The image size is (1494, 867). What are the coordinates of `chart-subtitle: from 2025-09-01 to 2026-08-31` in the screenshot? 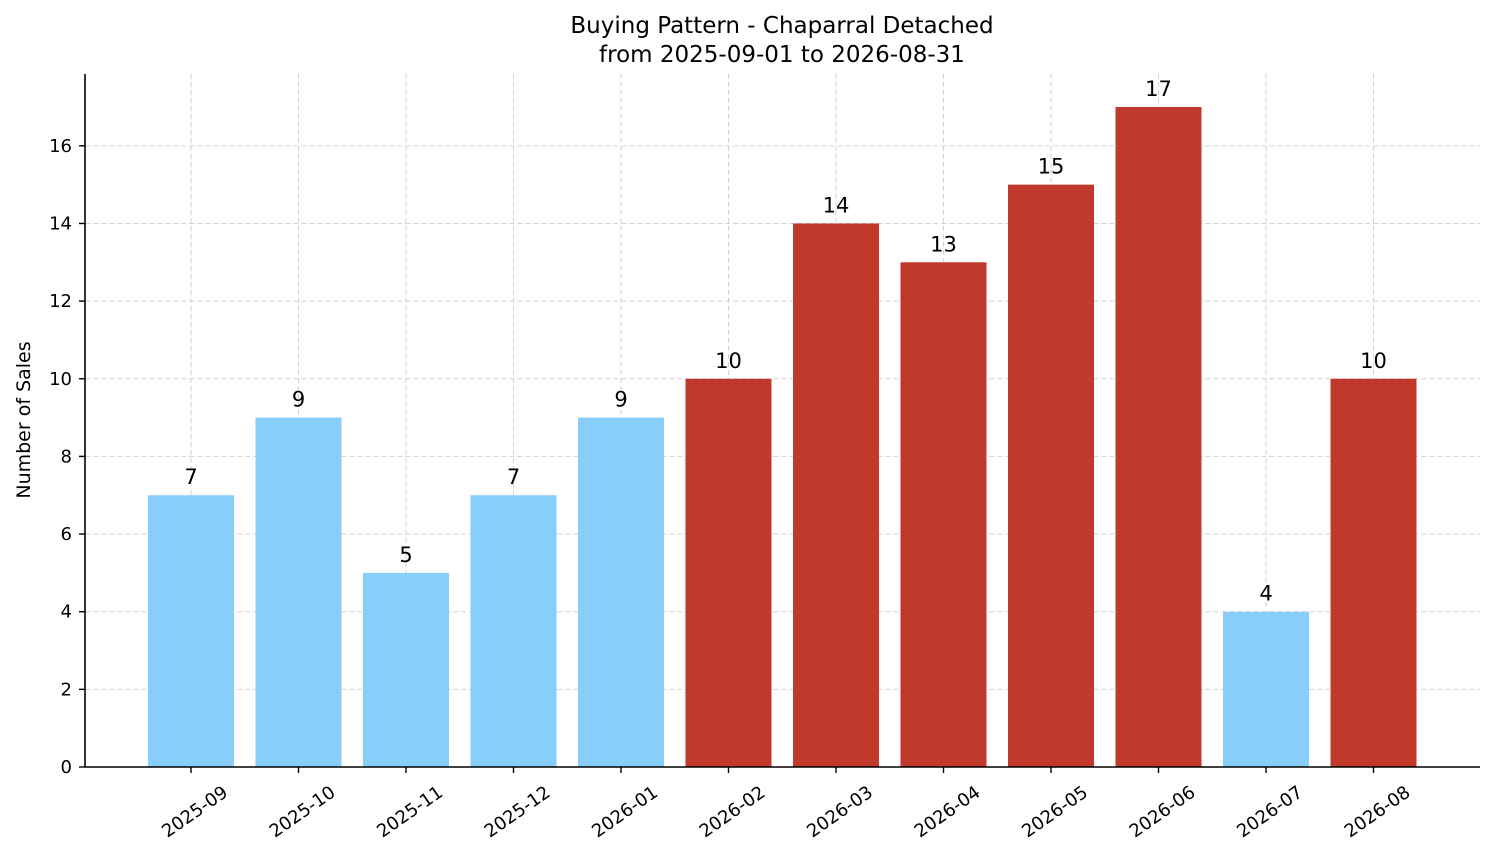 It's located at (782, 55).